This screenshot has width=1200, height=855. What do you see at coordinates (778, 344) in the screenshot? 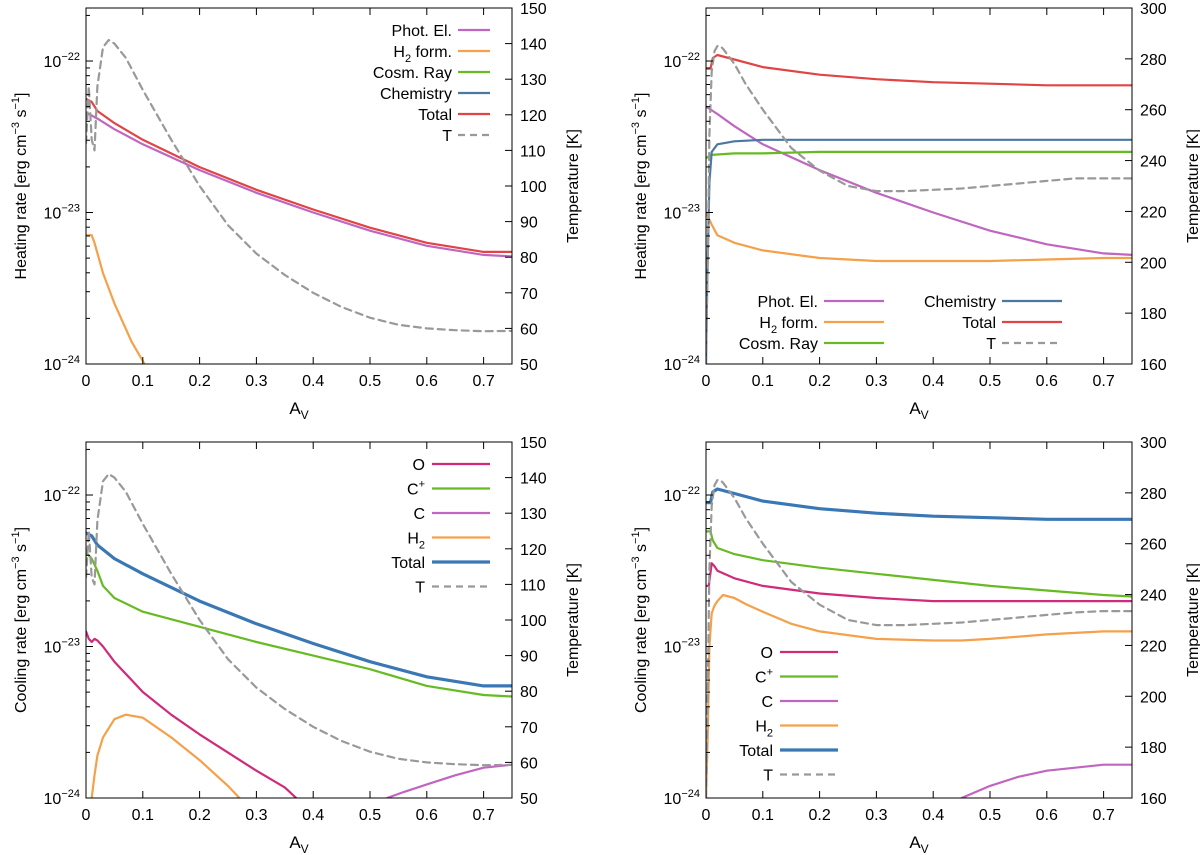
I see `legend-label: Cosm. Ray` at bounding box center [778, 344].